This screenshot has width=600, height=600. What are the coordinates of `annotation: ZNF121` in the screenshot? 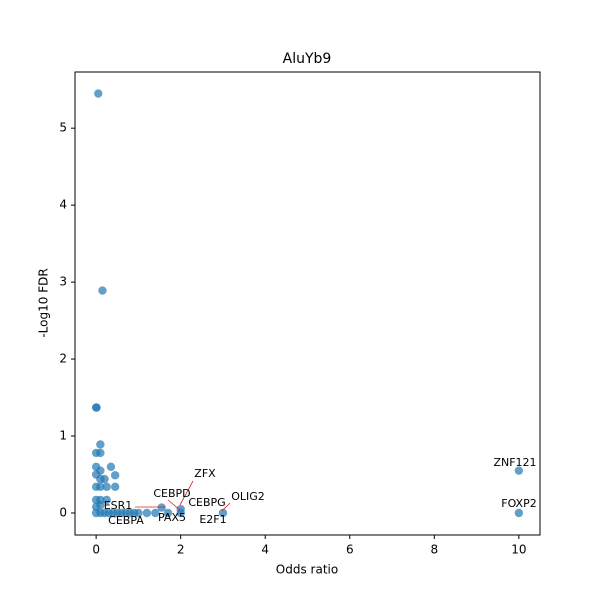 It's located at (514, 462).